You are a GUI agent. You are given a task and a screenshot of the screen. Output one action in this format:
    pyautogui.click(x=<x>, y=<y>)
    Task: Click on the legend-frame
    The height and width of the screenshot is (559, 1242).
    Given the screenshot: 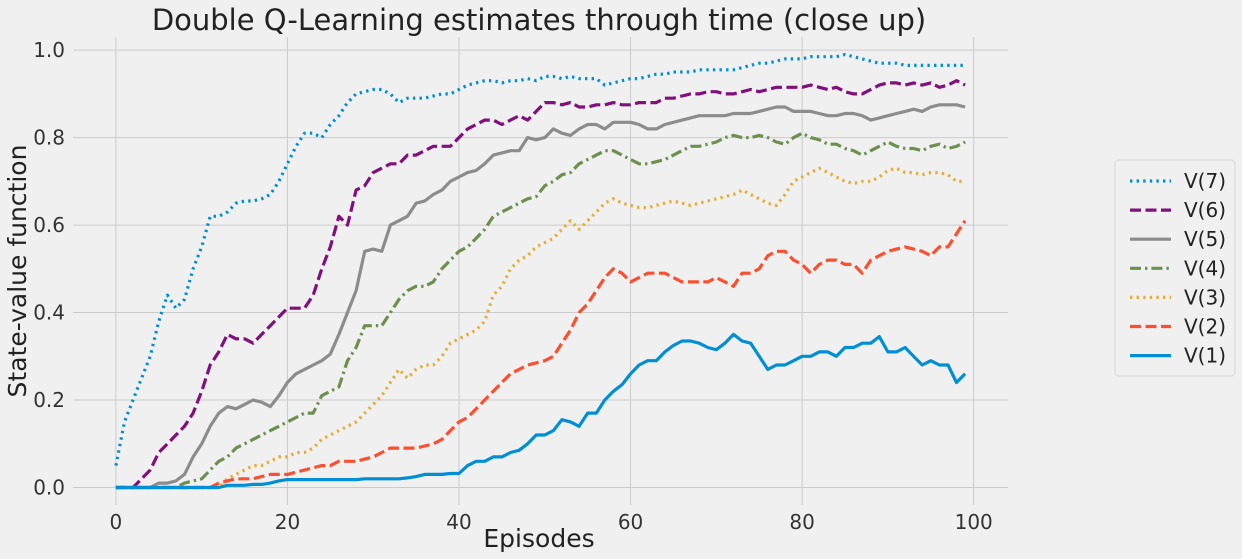 What is the action you would take?
    pyautogui.click(x=1175, y=268)
    